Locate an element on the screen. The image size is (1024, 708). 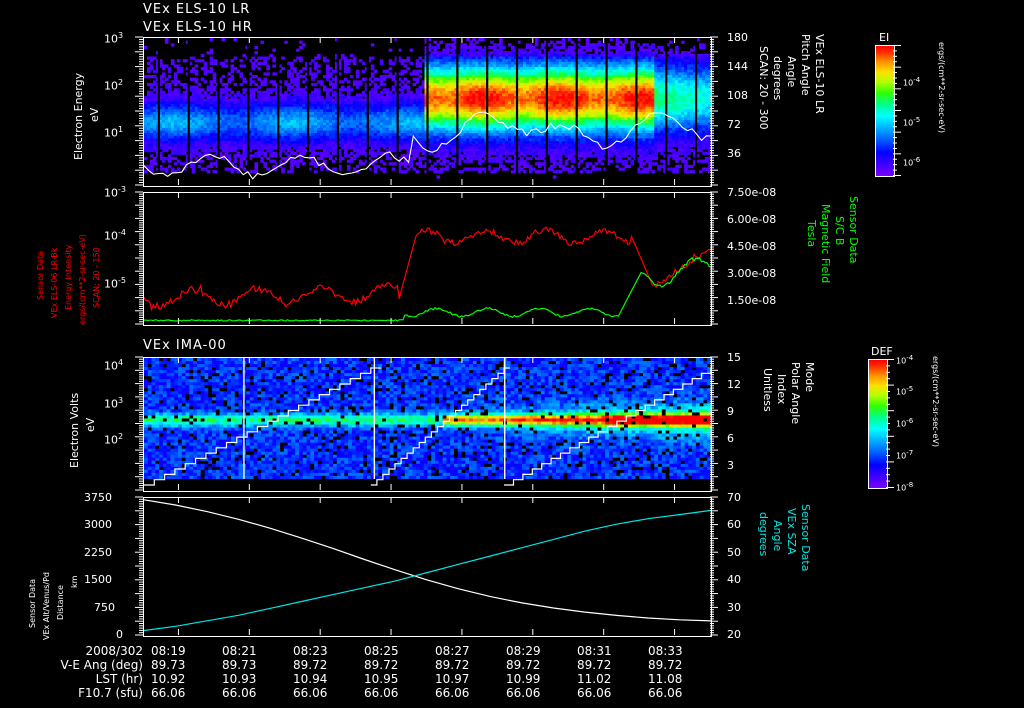
p1-y2label-5: VEx ELS-10 LR is located at coordinates (819, 74).